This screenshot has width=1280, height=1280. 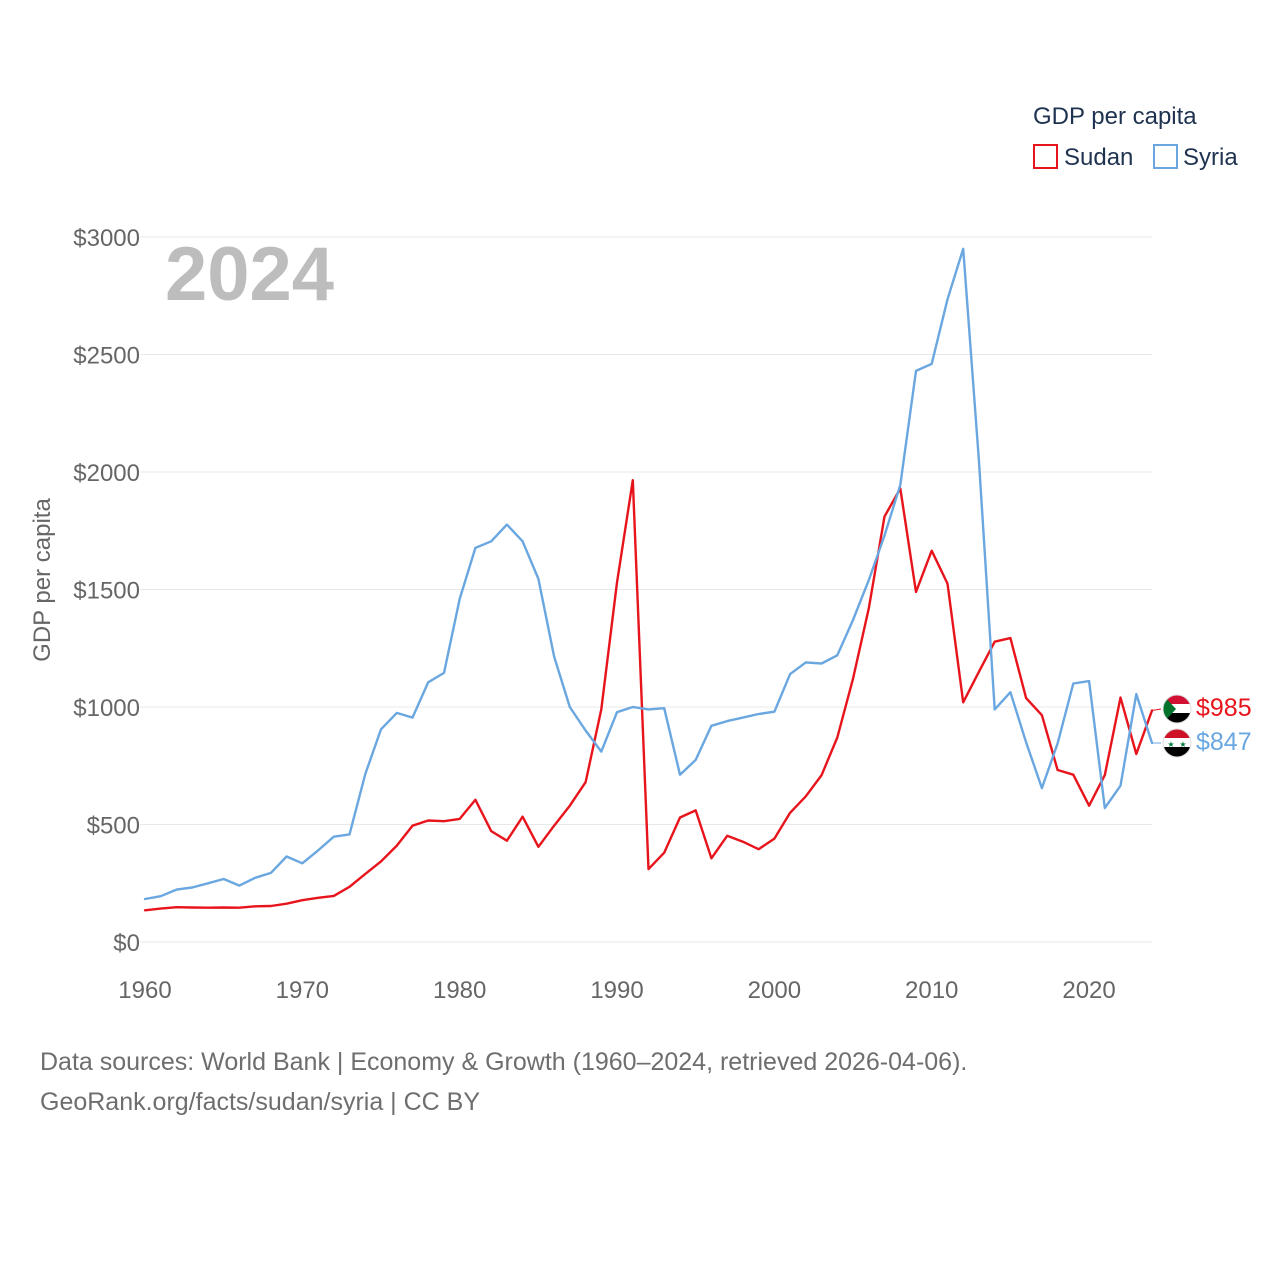 I want to click on y-tick-label: $1500, so click(x=106, y=591).